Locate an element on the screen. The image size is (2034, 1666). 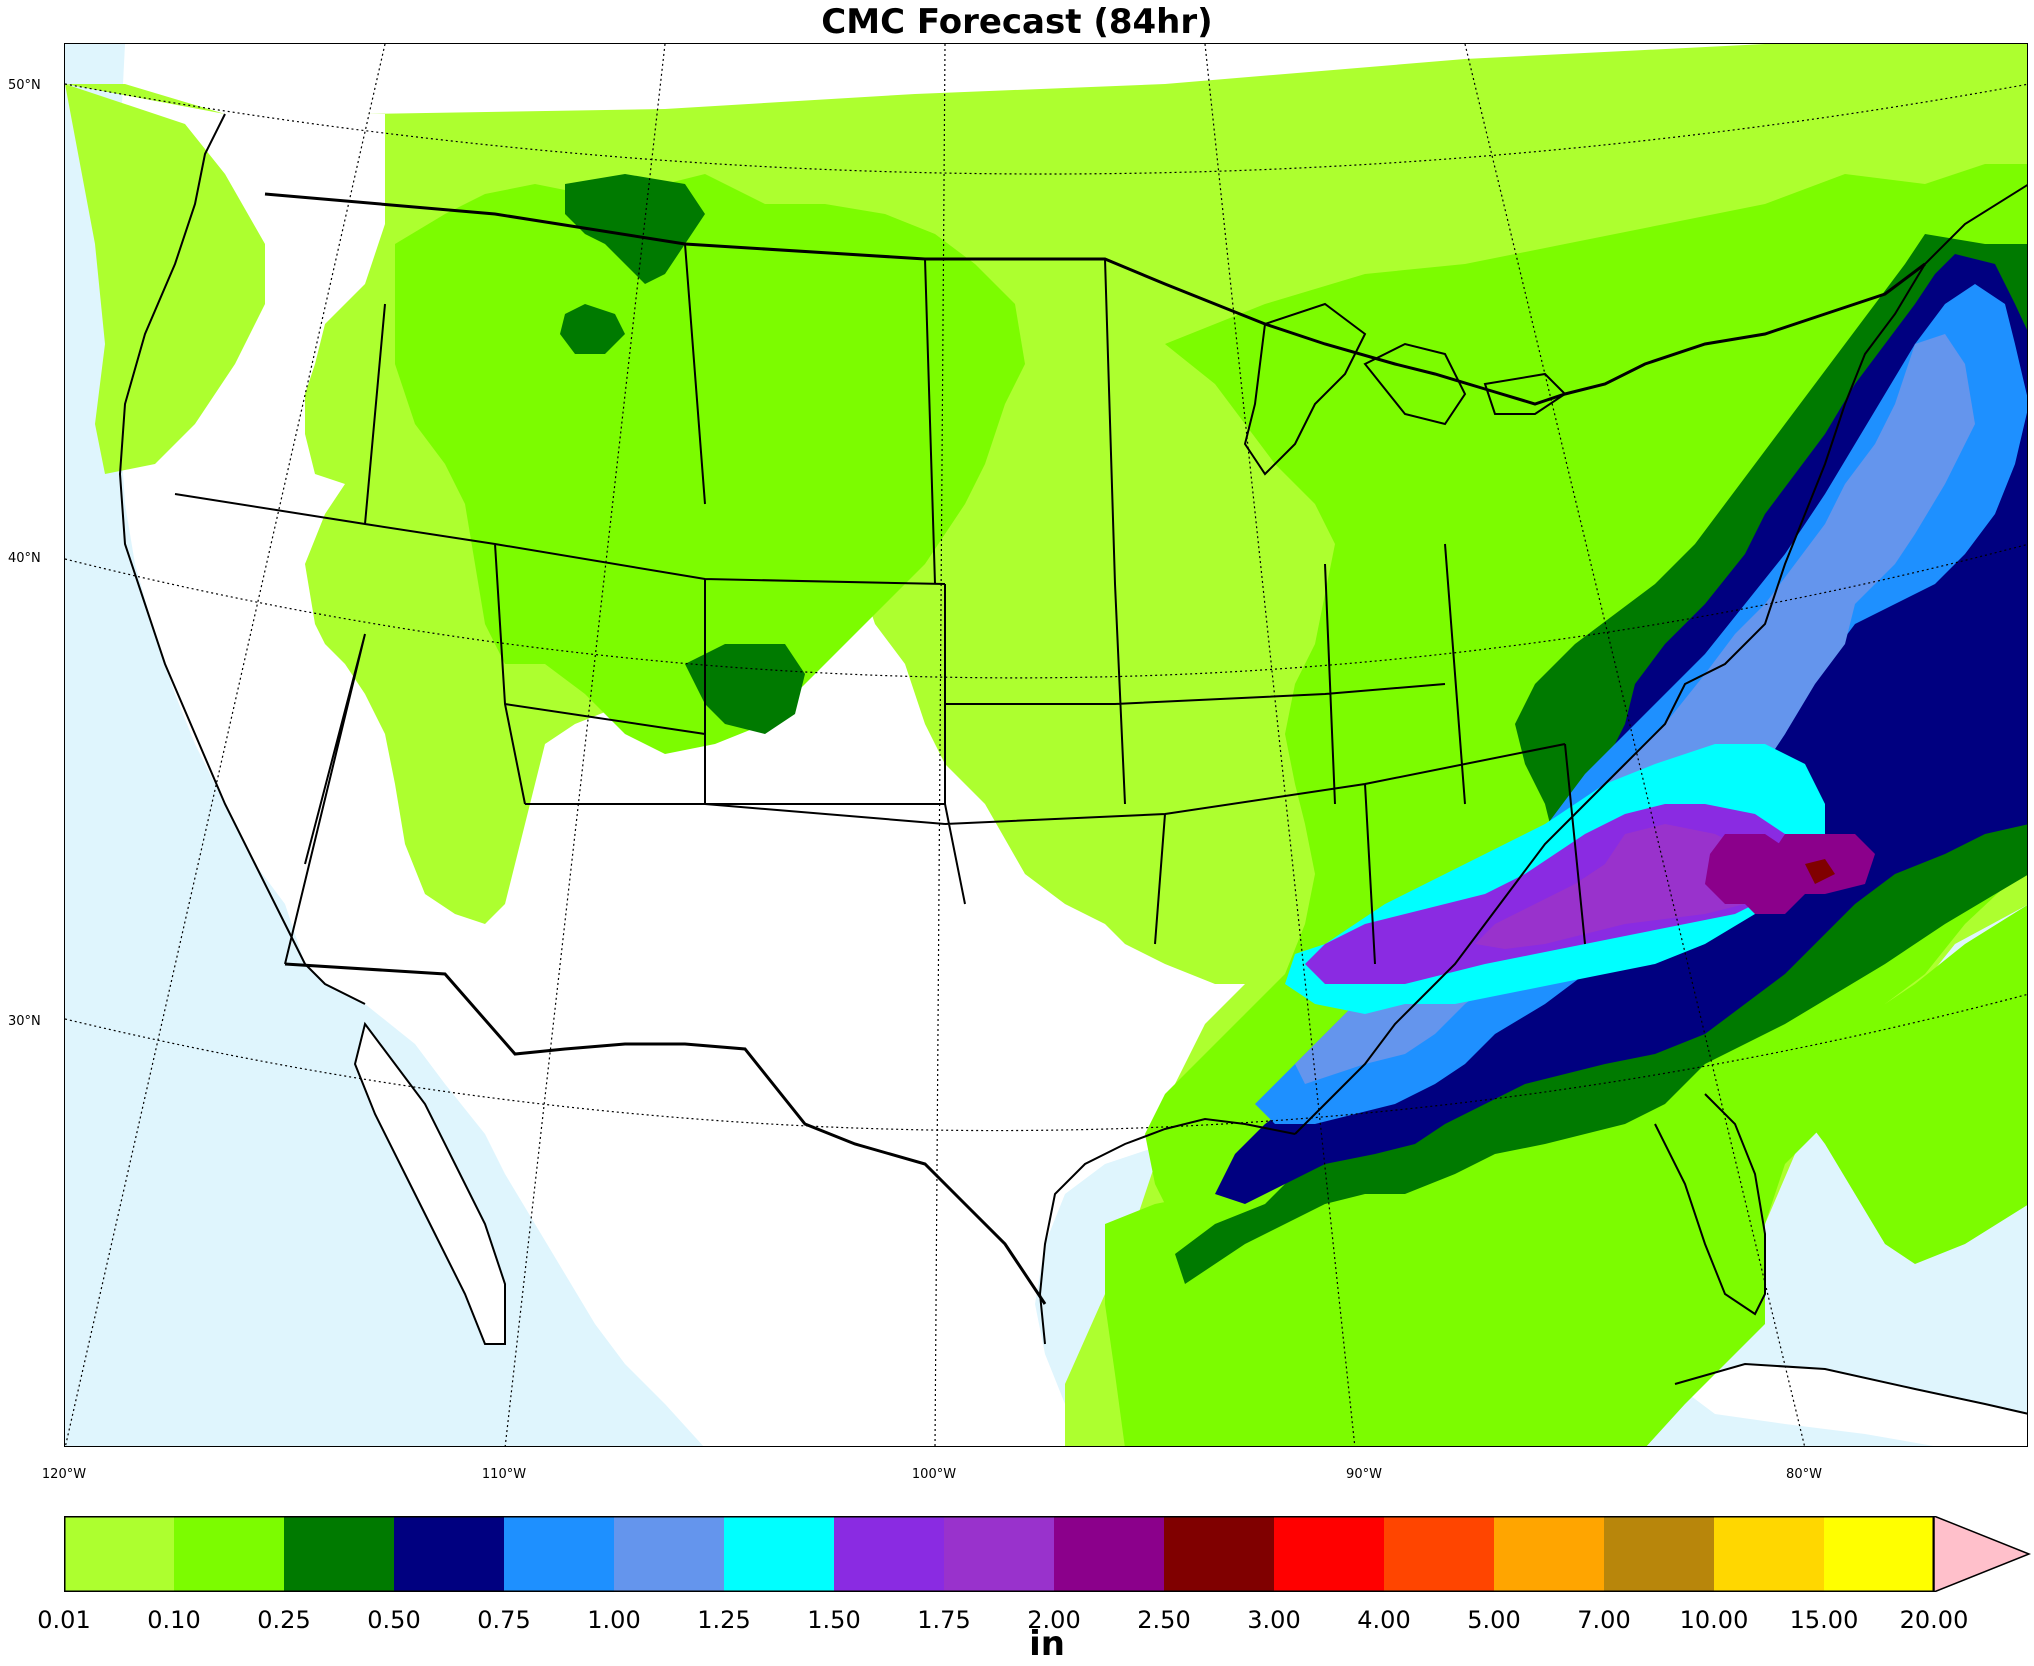
coast-gulf is located at coordinates (1167, 1231).